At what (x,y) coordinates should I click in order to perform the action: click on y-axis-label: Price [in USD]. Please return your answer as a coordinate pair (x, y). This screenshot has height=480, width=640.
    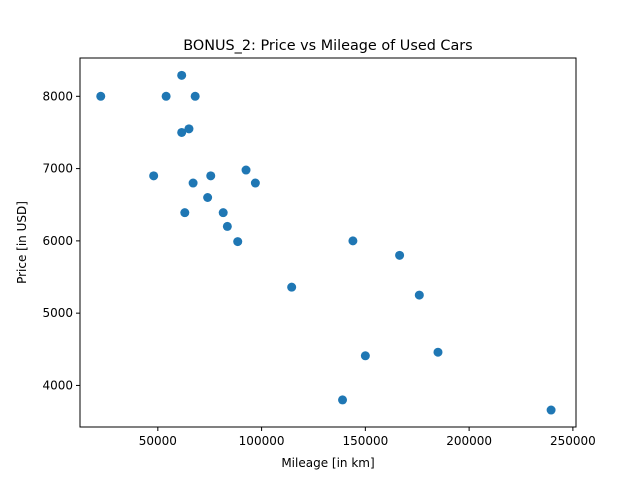
    Looking at the image, I should click on (22, 242).